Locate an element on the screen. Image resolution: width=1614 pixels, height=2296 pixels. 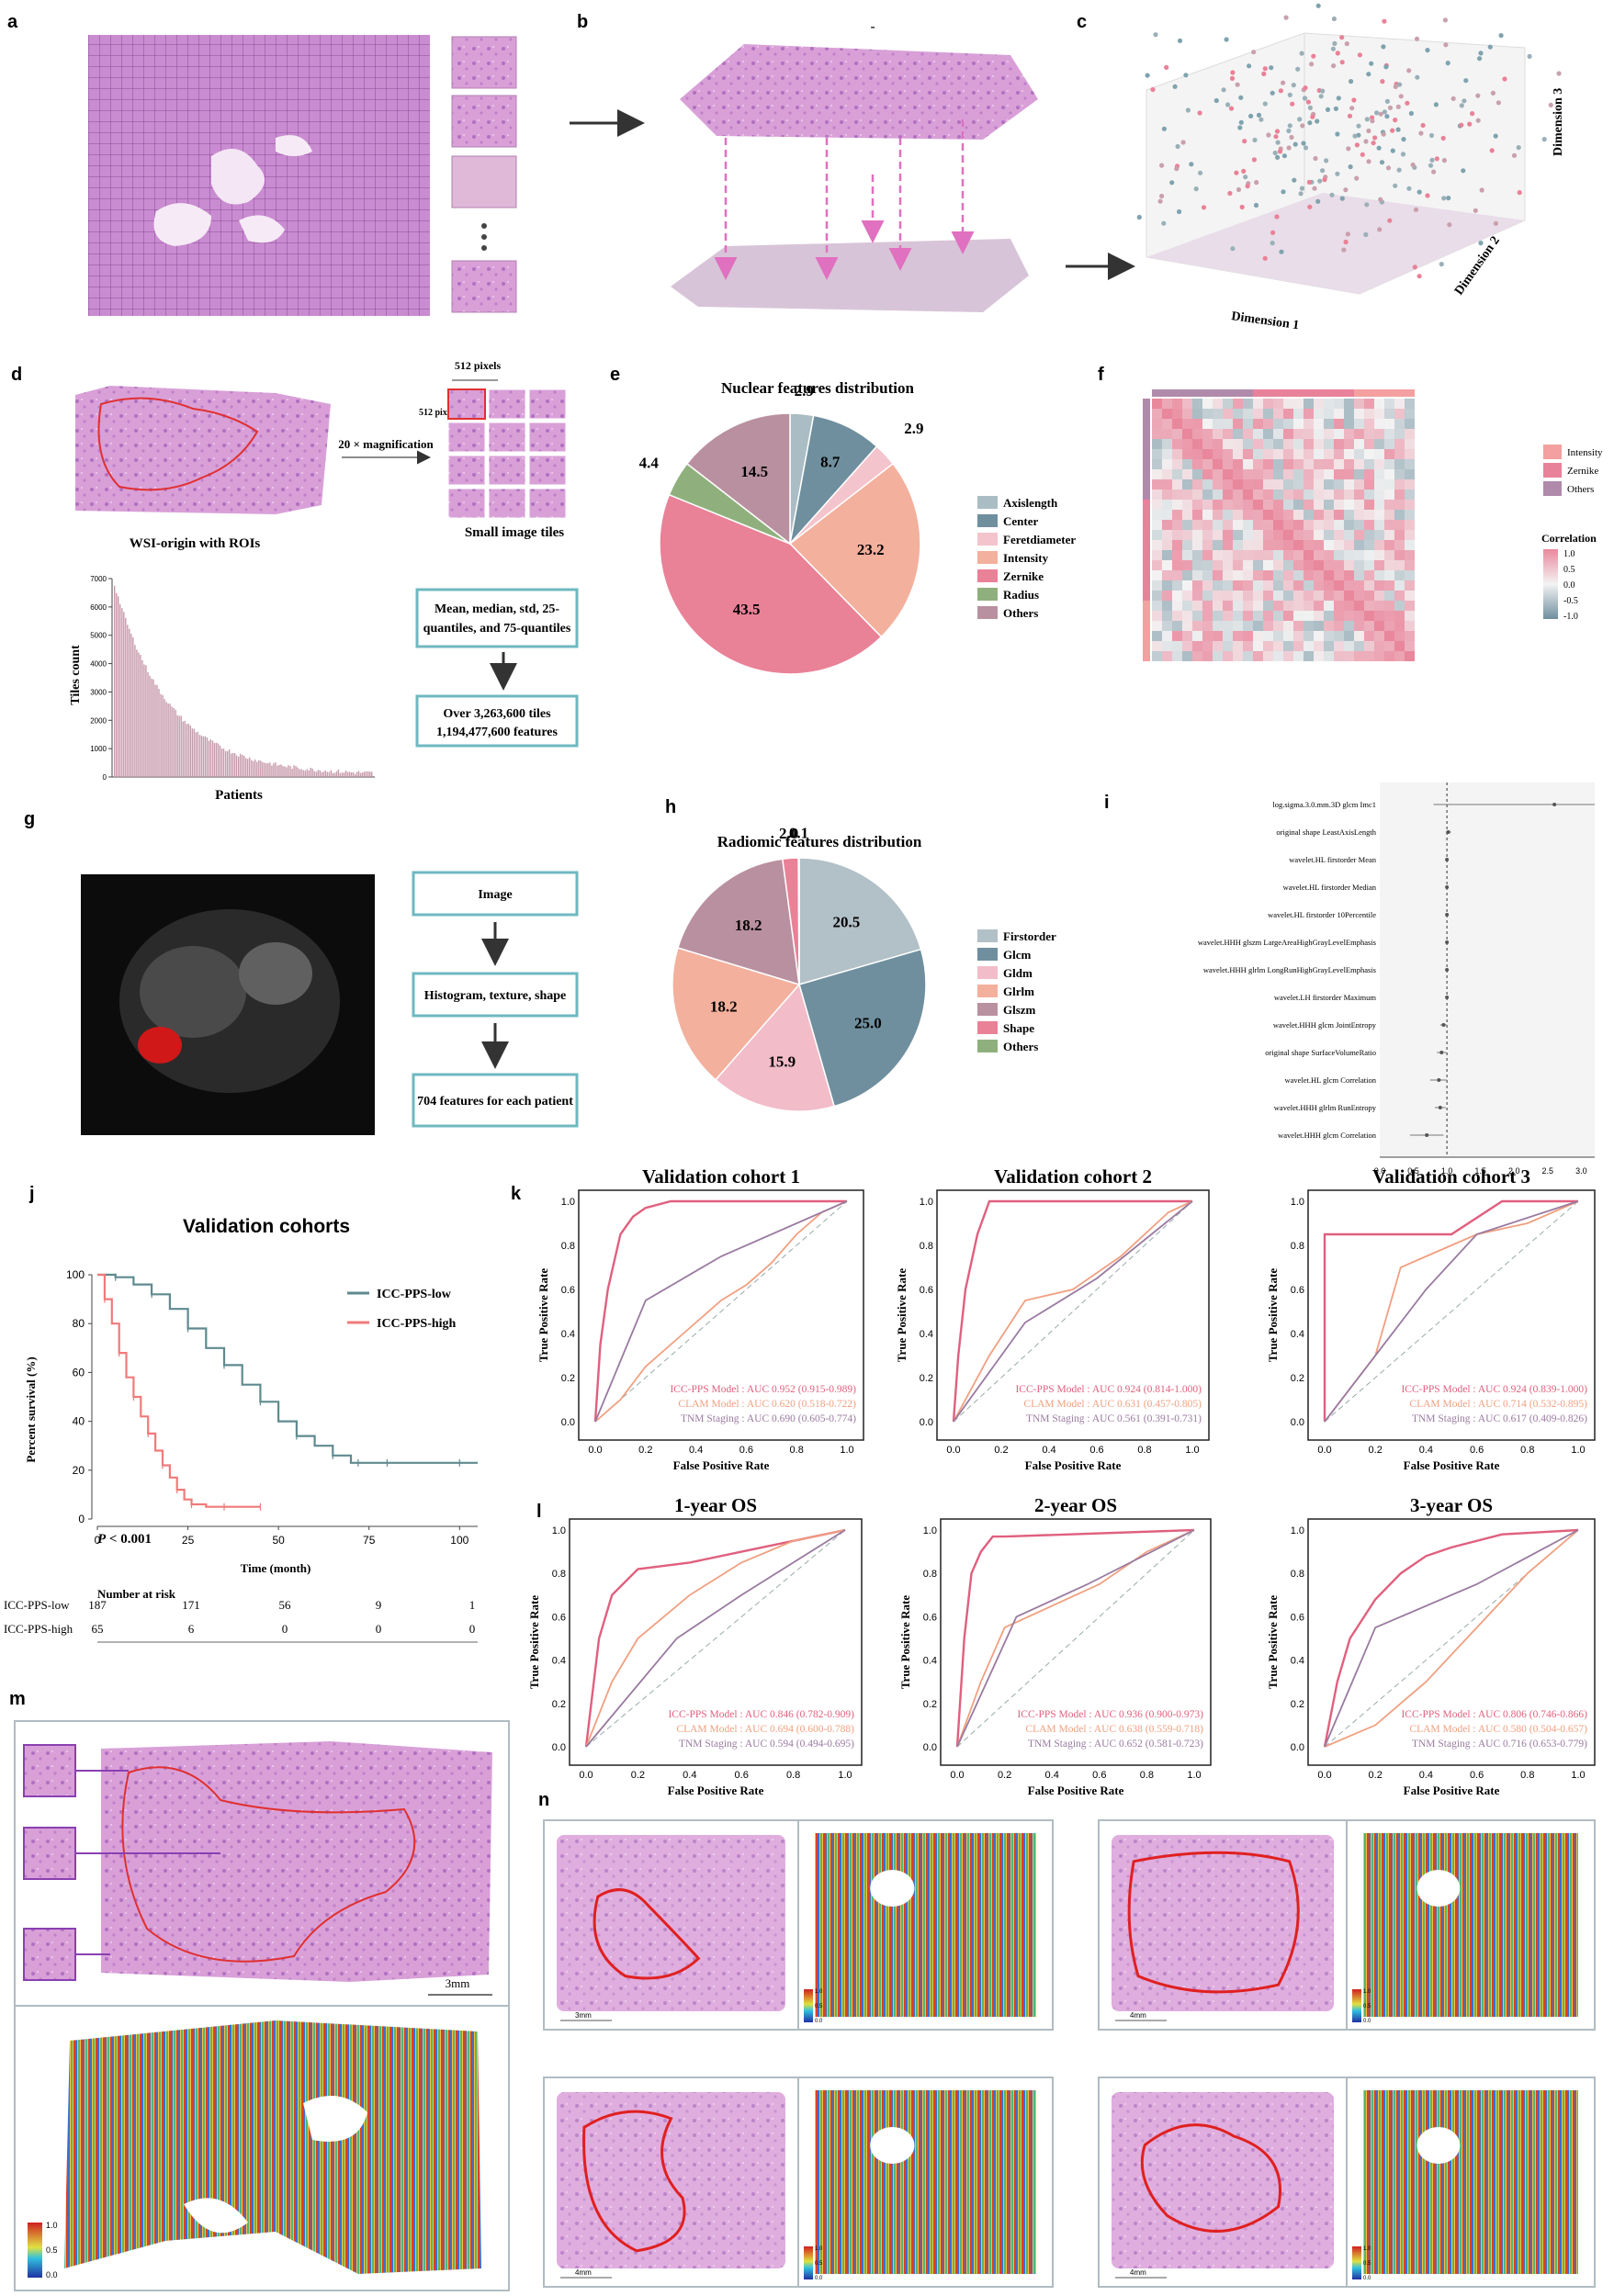
km-xlabel: Time (month) is located at coordinates (276, 1568).